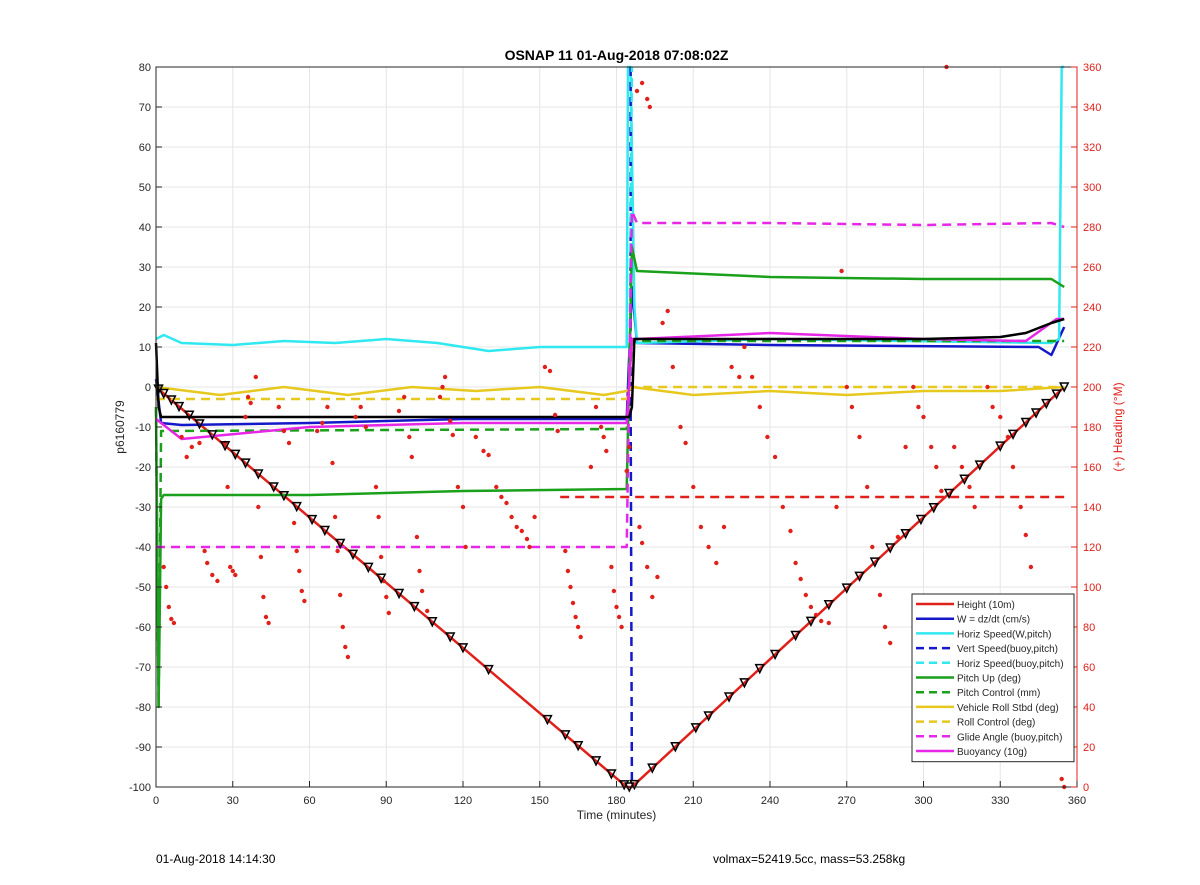  What do you see at coordinates (233, 801) in the screenshot?
I see `x-tick-label: 30` at bounding box center [233, 801].